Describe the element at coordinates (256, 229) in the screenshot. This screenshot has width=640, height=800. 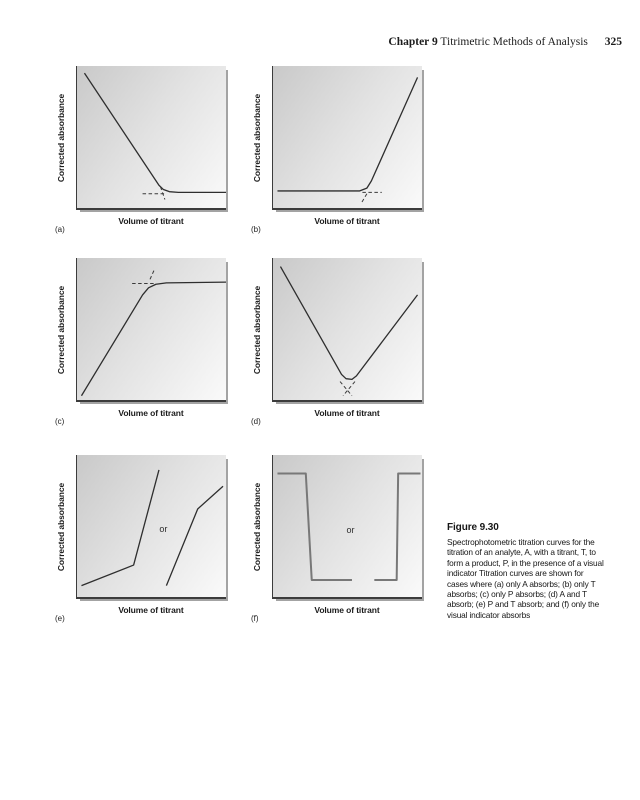
I see `panel-label-b: (b)` at that location.